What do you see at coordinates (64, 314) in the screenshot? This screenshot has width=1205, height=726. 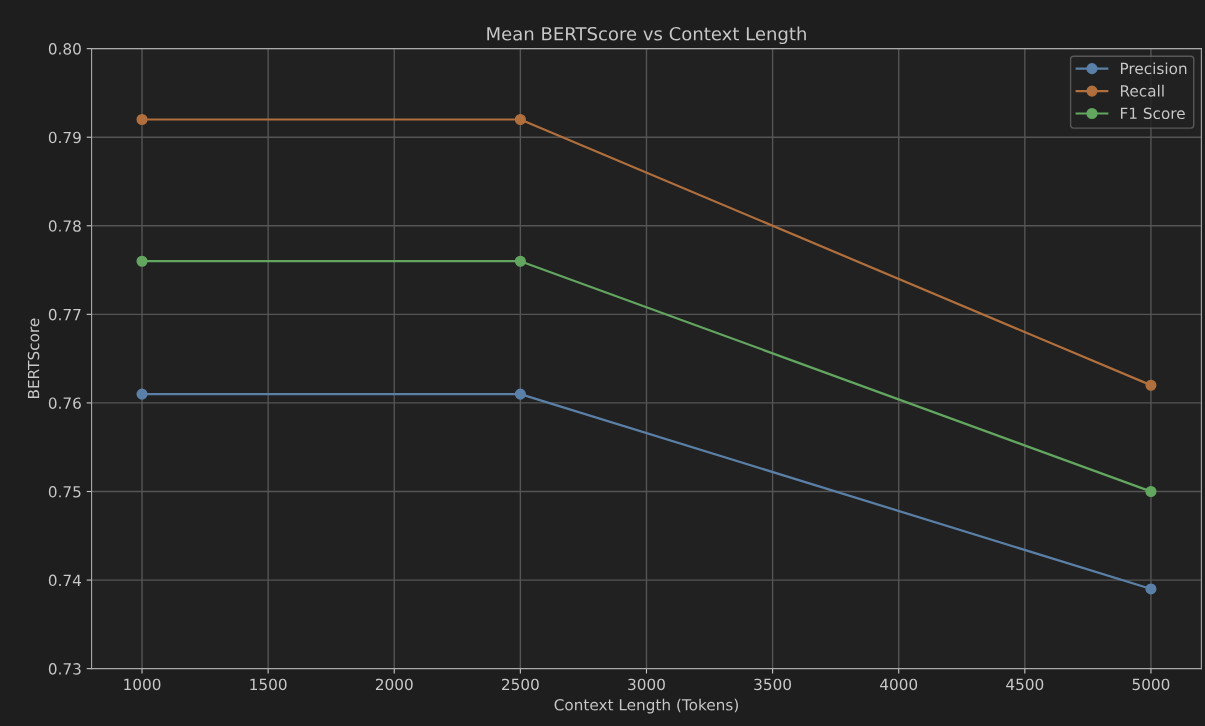 I see `y-tick-label: 0.77` at bounding box center [64, 314].